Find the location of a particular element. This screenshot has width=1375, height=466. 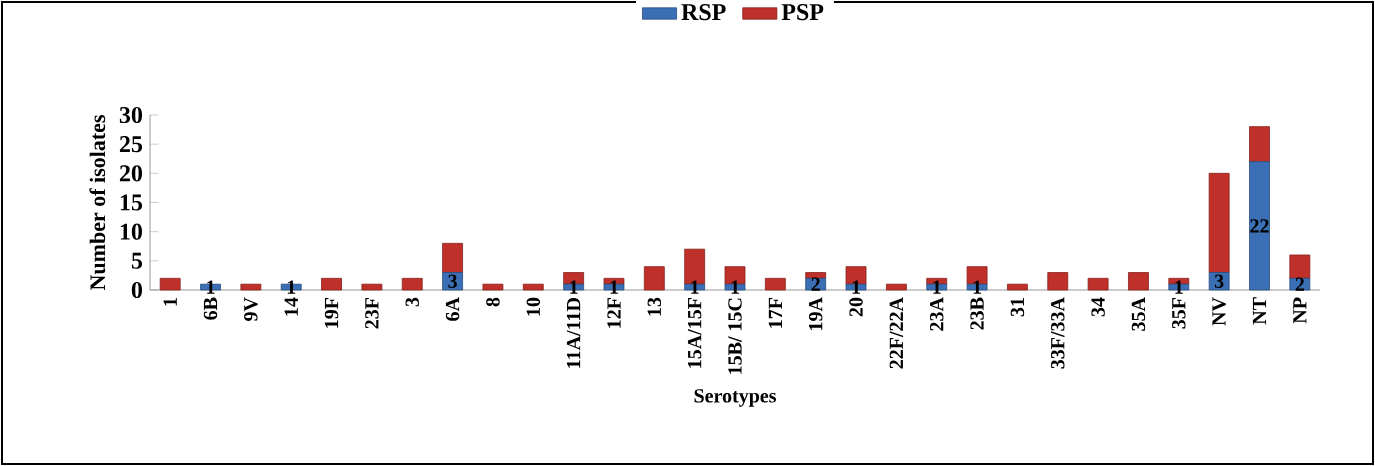

x-tick-label: NV is located at coordinates (1219, 311).